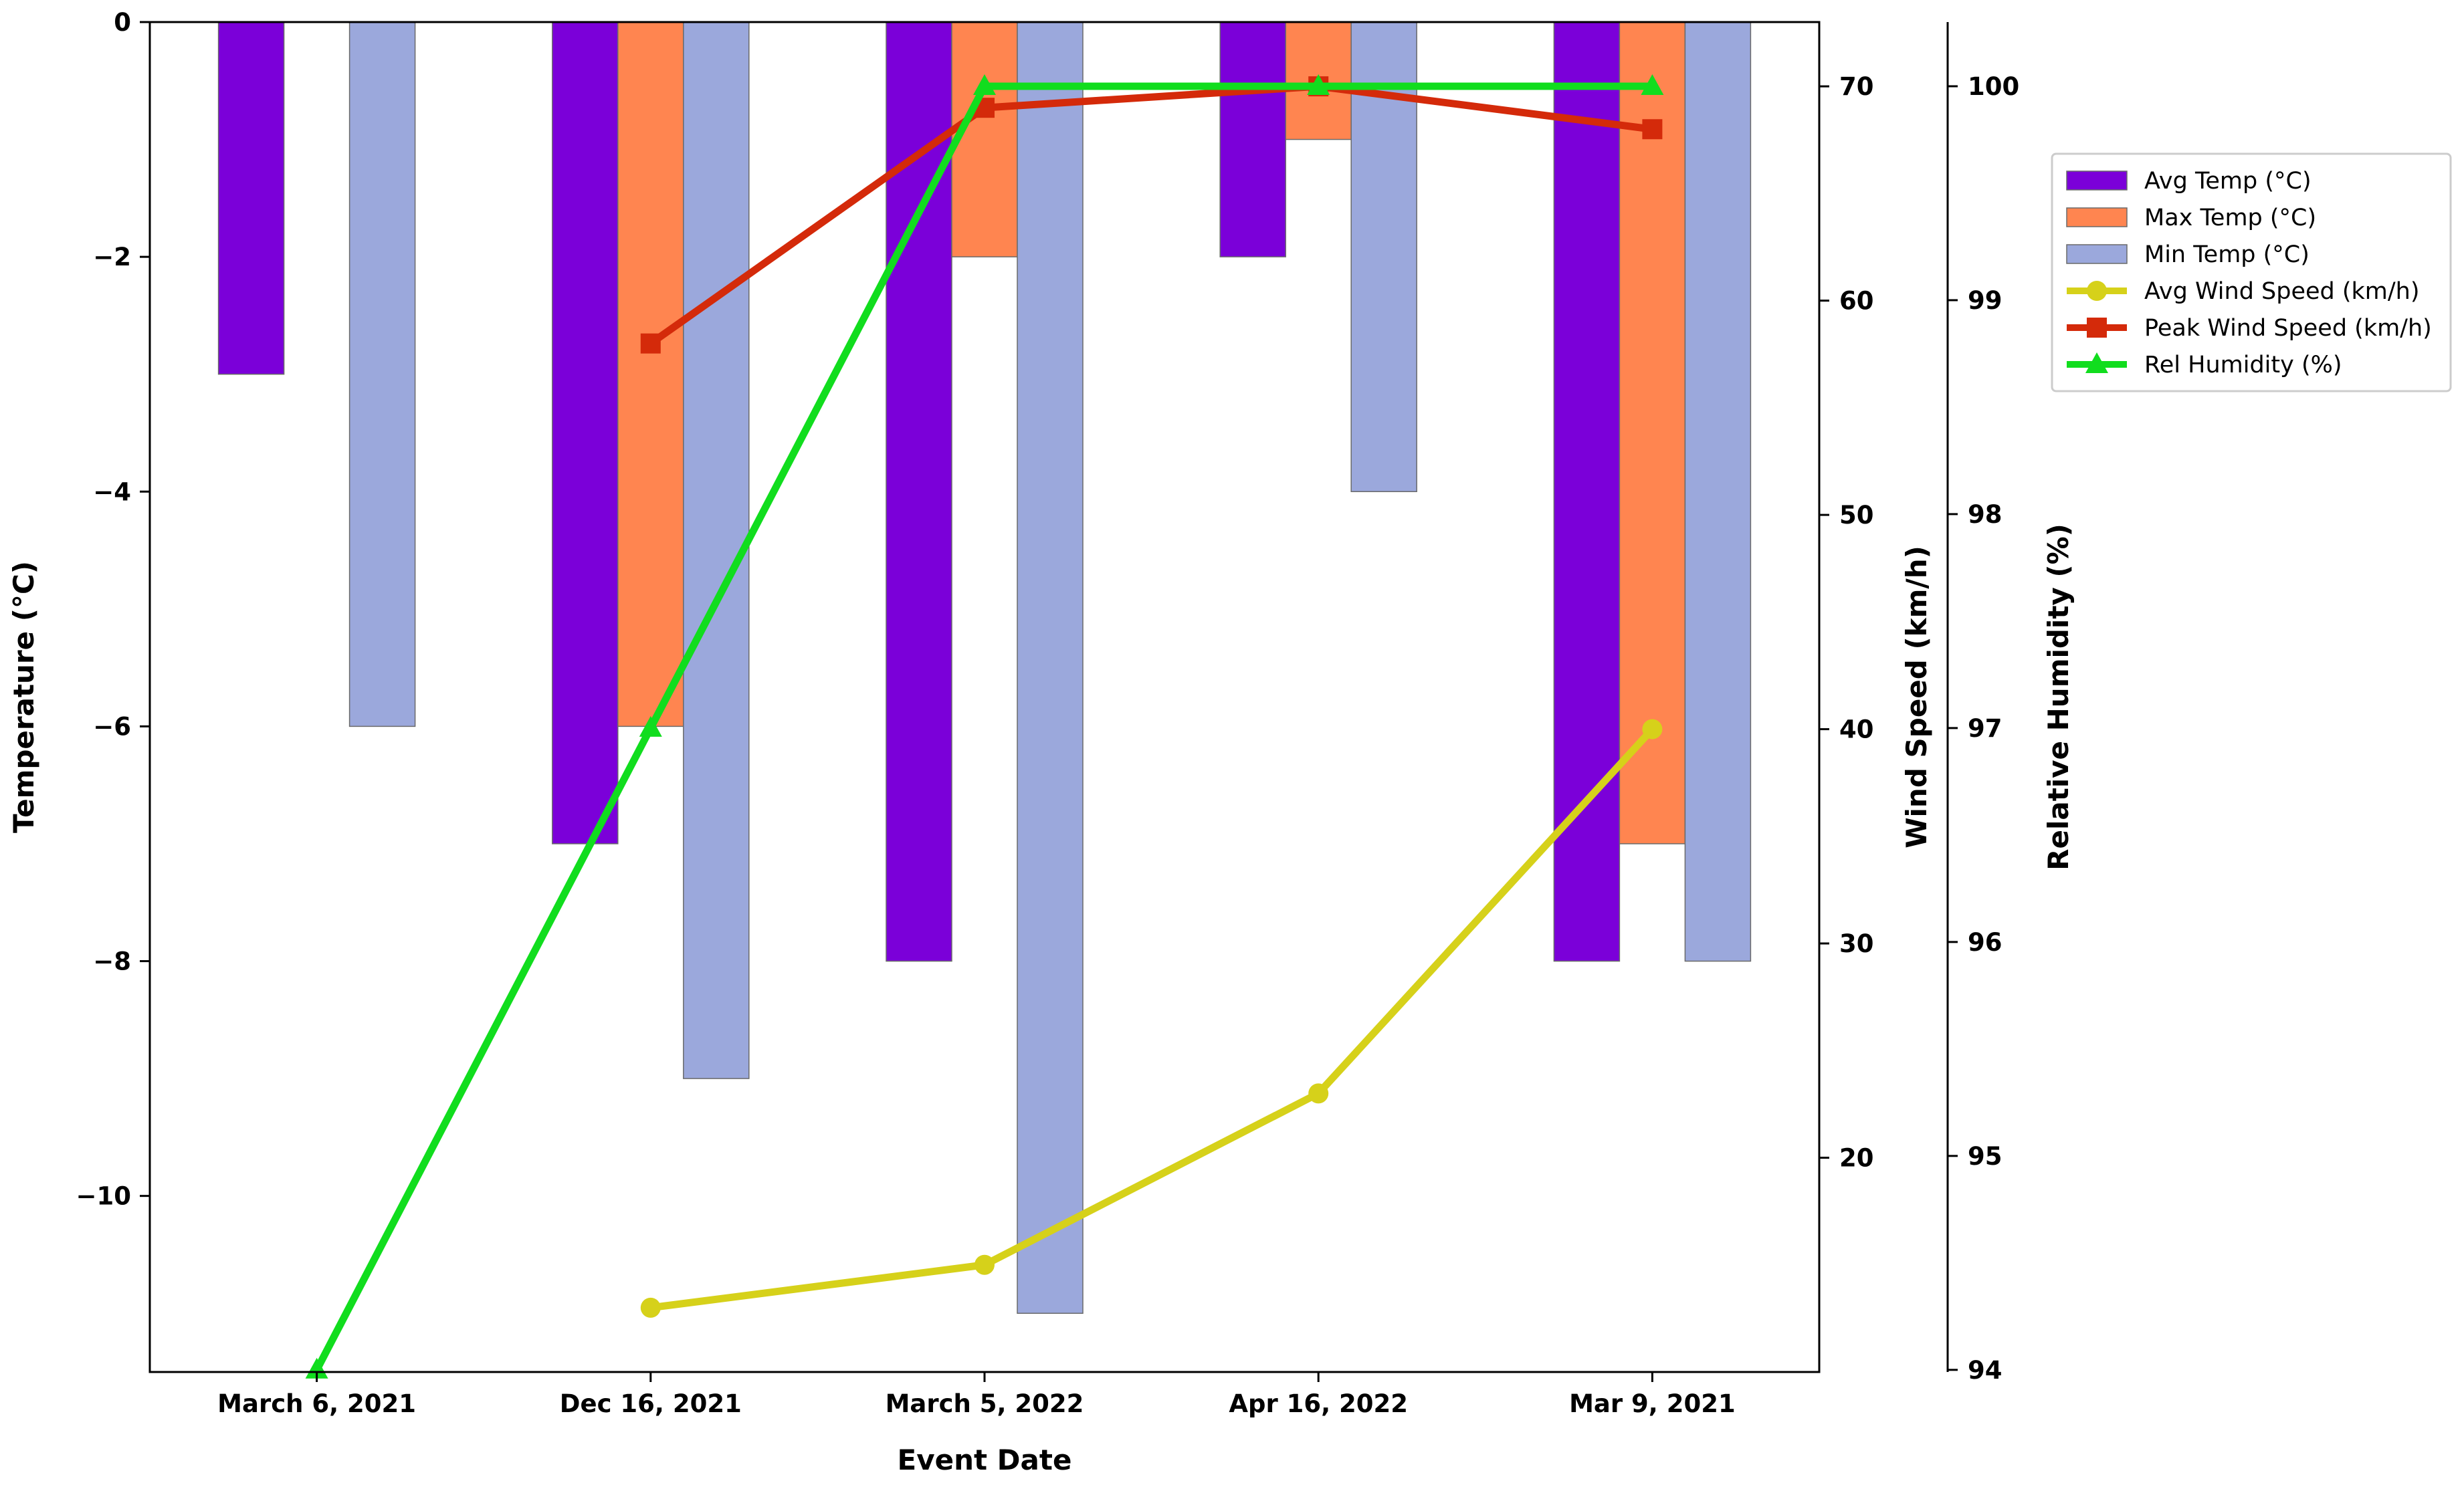 The height and width of the screenshot is (1487, 2464). What do you see at coordinates (2282, 291) in the screenshot?
I see `legend-label-avg-wind-speed-km-h: Avg Wind Speed (km/h)` at bounding box center [2282, 291].